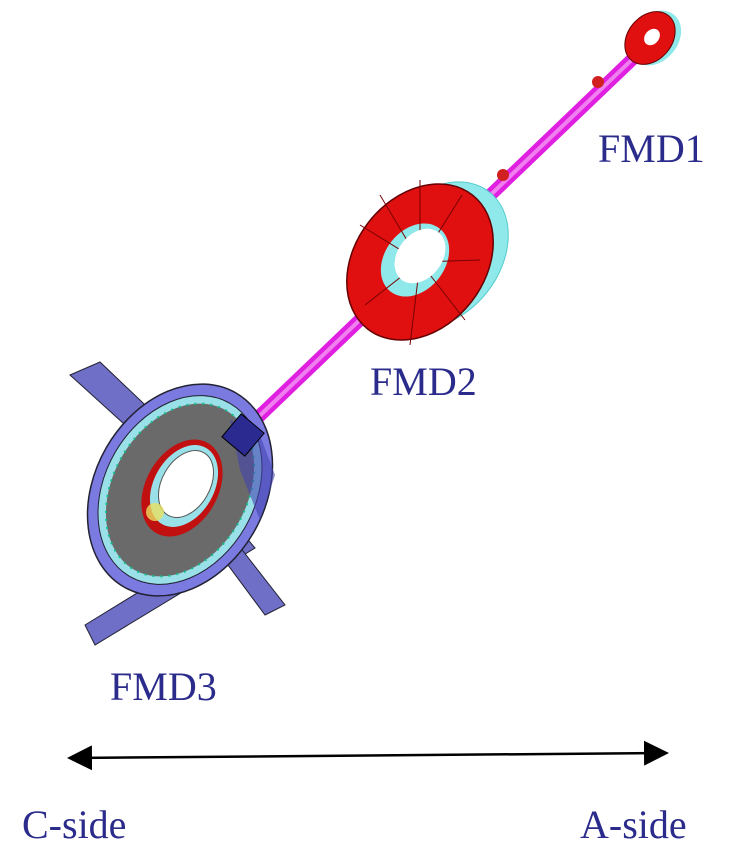  Describe the element at coordinates (423, 381) in the screenshot. I see `fmd2-label: FMD2` at that location.